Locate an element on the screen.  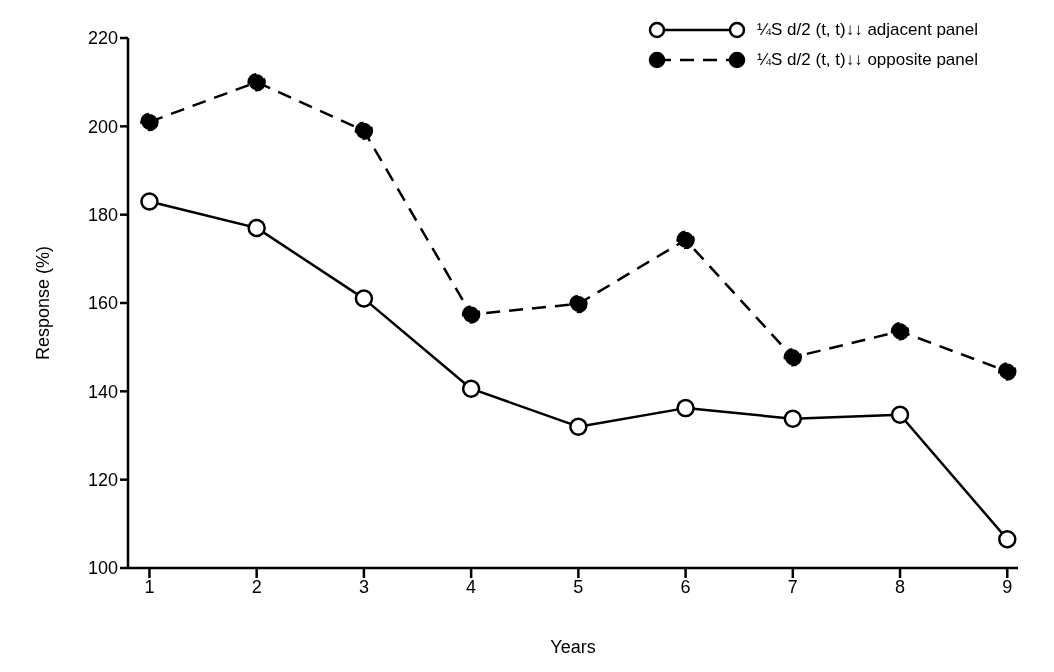
x-tick-label: 4 is located at coordinates (471, 586).